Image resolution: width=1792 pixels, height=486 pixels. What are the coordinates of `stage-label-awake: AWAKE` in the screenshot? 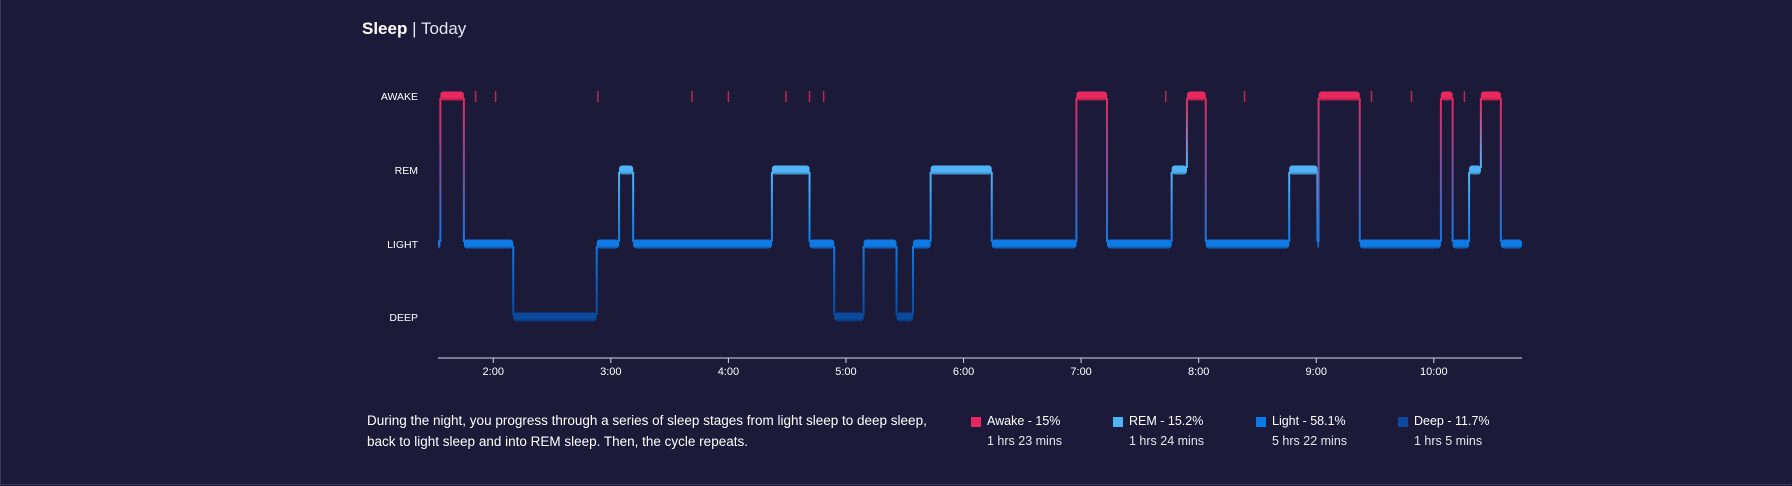 It's located at (399, 97).